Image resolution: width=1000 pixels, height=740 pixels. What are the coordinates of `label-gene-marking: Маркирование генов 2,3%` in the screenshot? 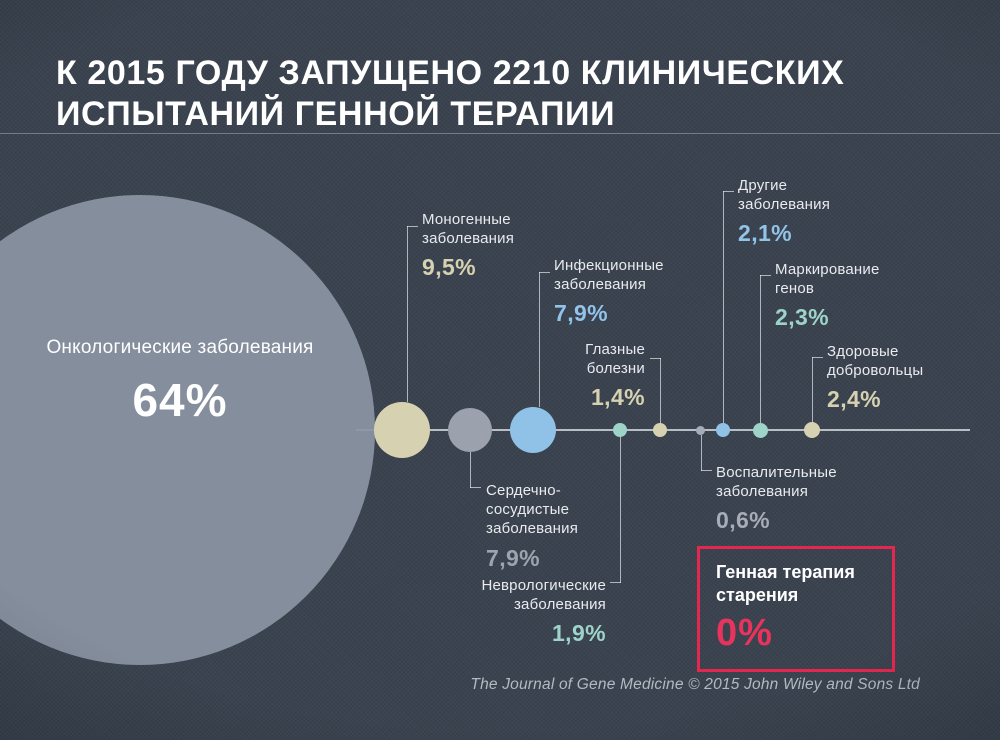 It's located at (840, 296).